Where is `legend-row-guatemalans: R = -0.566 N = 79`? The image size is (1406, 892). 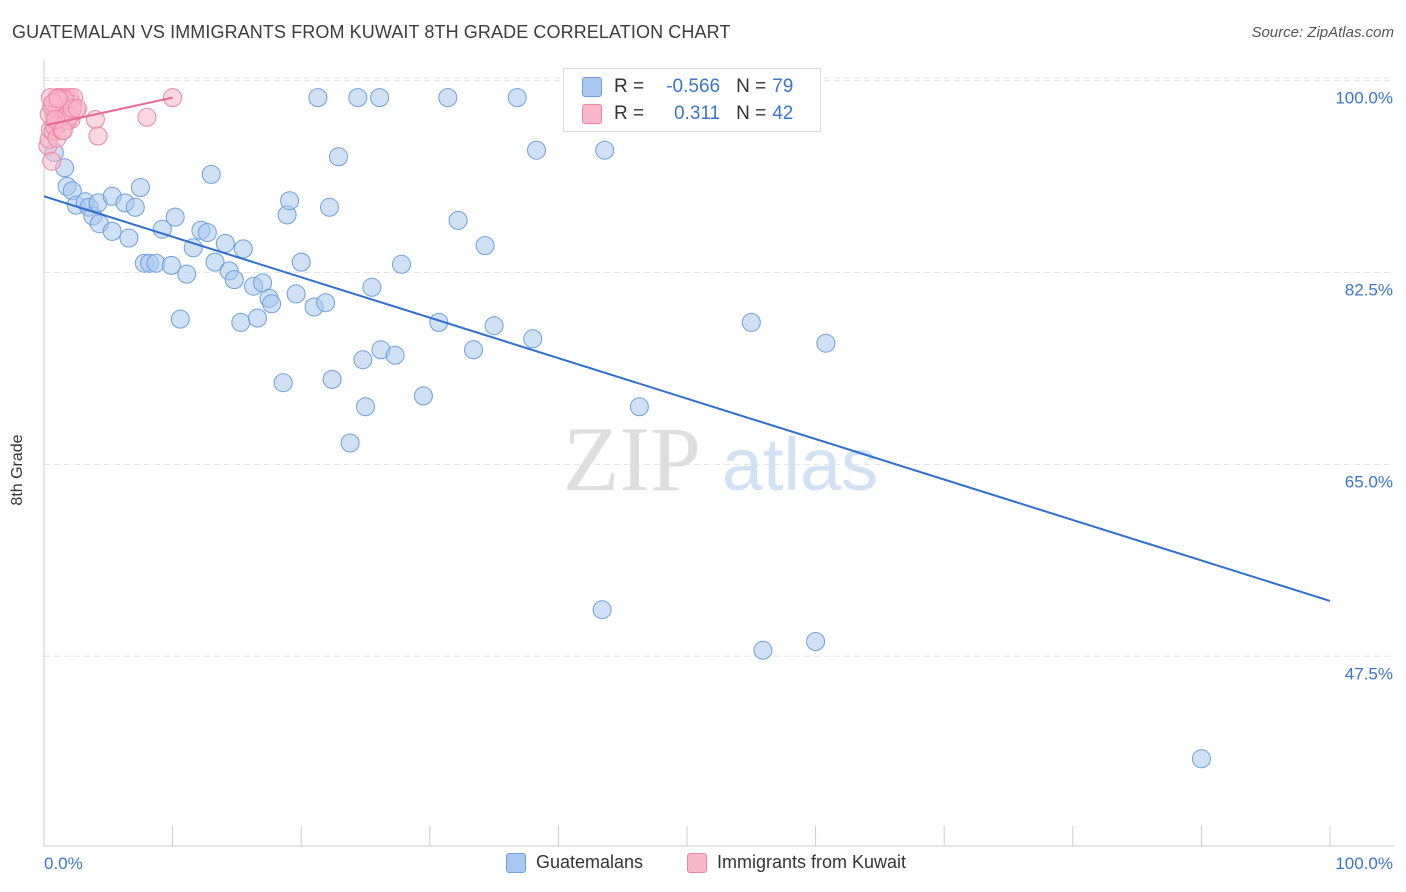
legend-row-guatemalans: R = -0.566 N = 79 is located at coordinates (687, 87).